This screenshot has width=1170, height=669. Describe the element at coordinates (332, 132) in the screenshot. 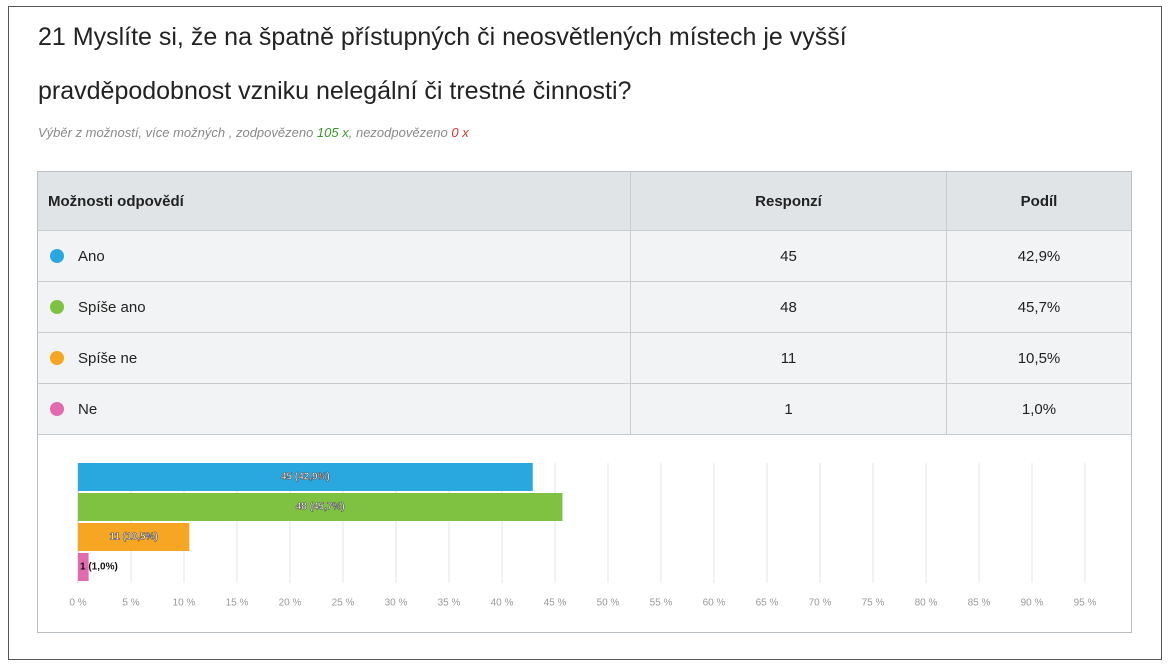

I see `answered: 105 x` at that location.